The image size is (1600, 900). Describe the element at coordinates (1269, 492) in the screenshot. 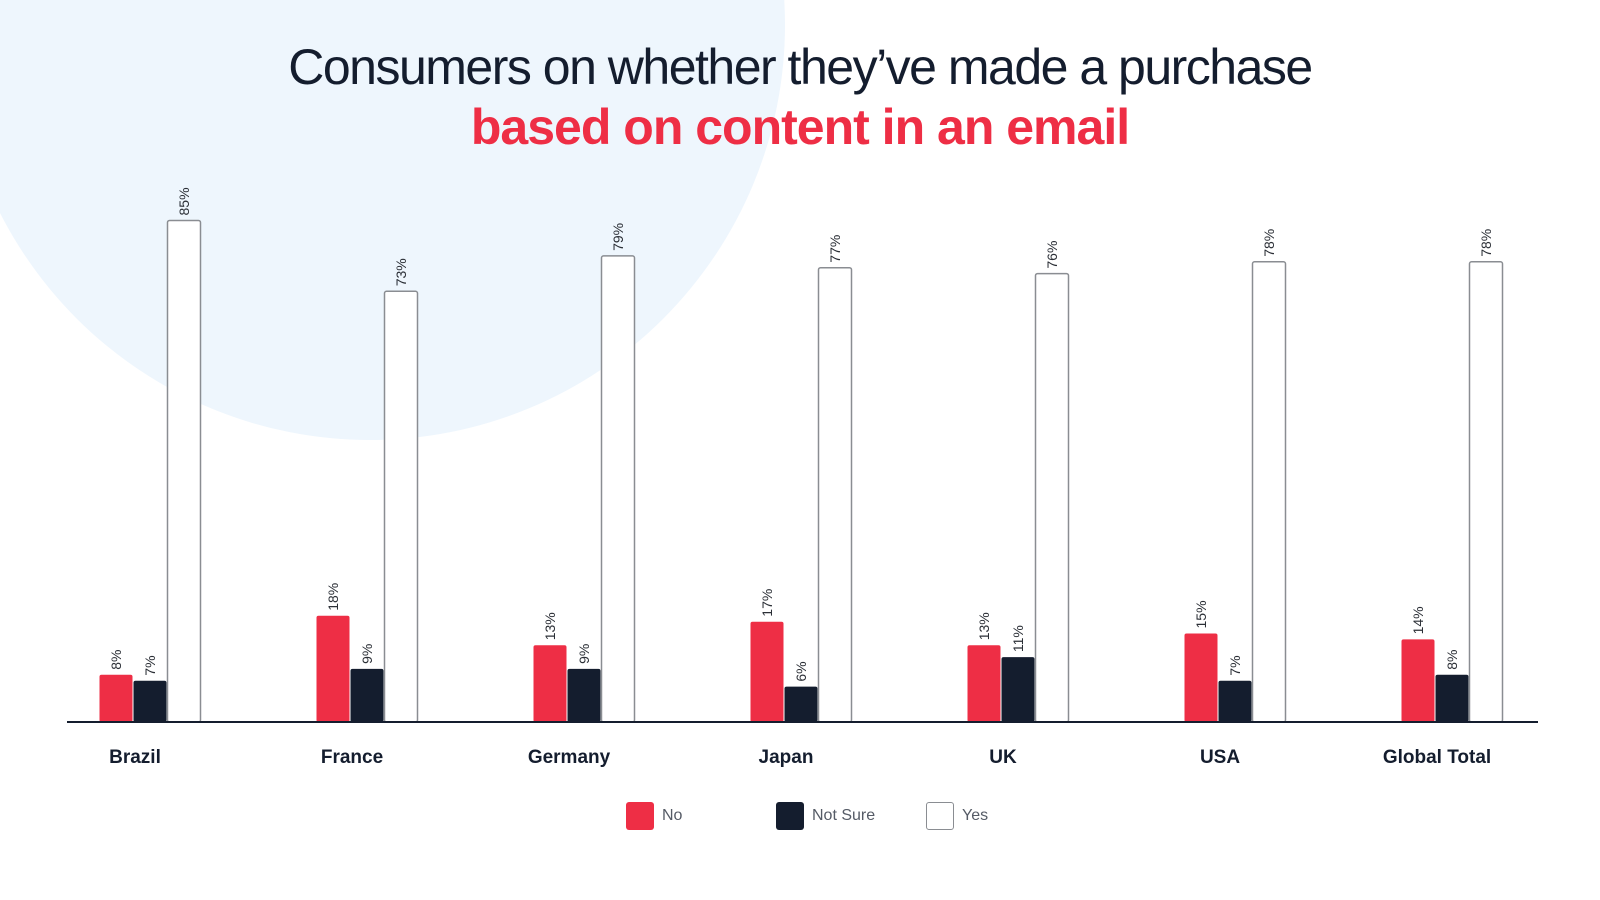

I see `bar-yes-usa` at that location.